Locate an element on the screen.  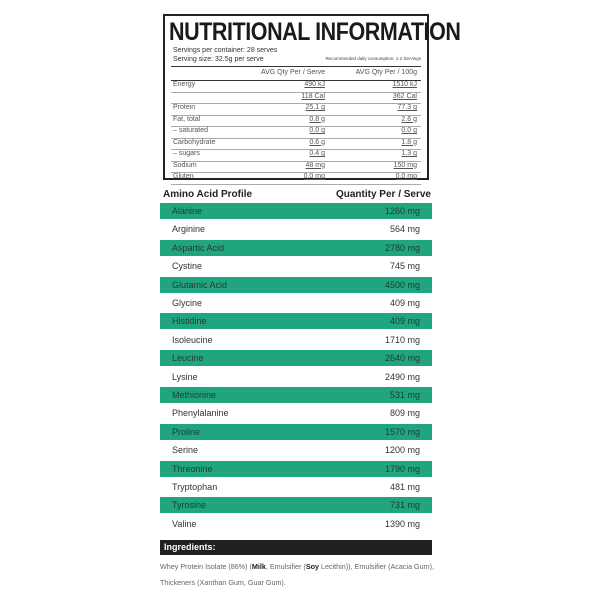
per-100g-value: 0.0 g is located at coordinates (409, 130).